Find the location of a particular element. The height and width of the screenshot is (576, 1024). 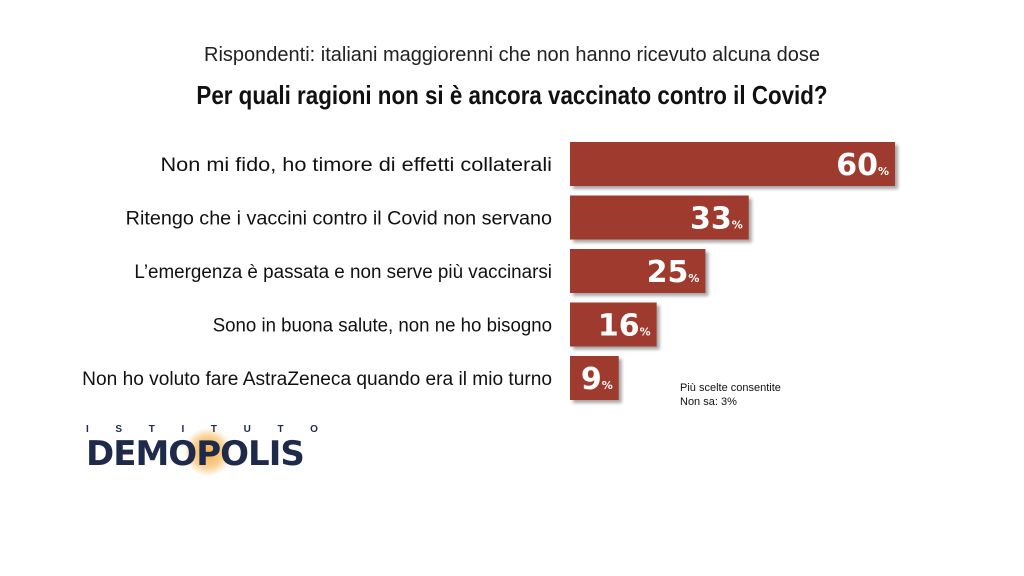

logo-sun-icon is located at coordinates (208, 452).